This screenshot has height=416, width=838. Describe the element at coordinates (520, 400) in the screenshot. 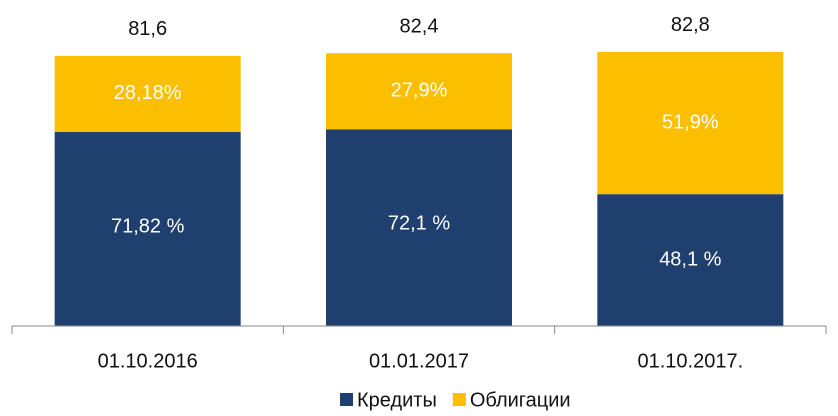

I see `legend-label: Облигации` at that location.